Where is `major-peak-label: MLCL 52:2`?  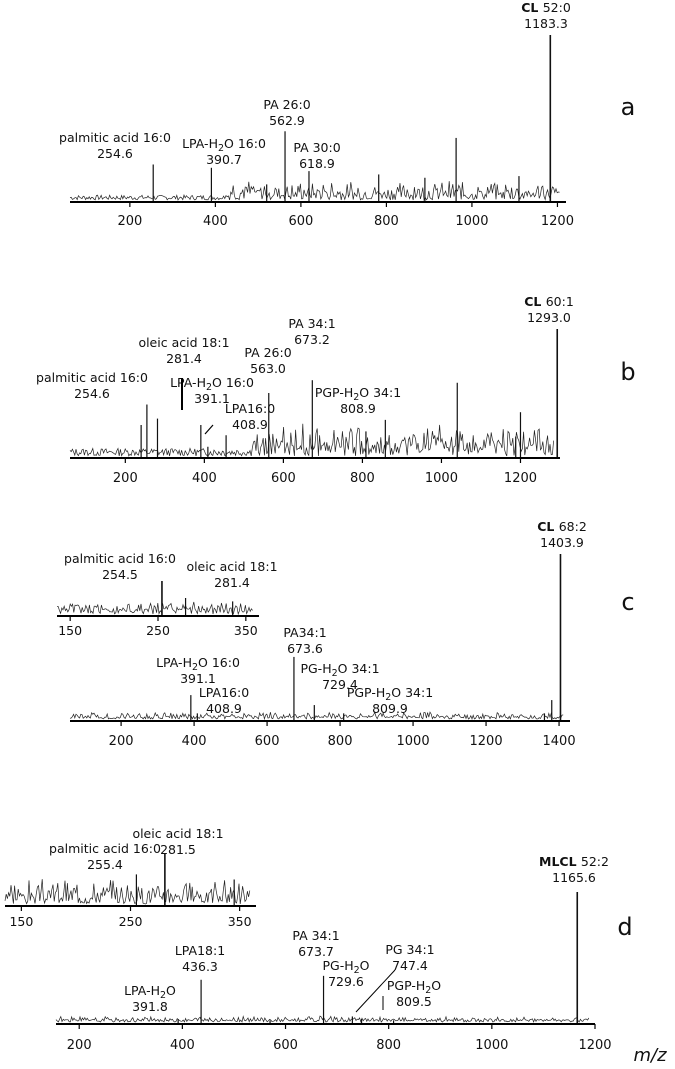 major-peak-label: MLCL 52:2 is located at coordinates (574, 861).